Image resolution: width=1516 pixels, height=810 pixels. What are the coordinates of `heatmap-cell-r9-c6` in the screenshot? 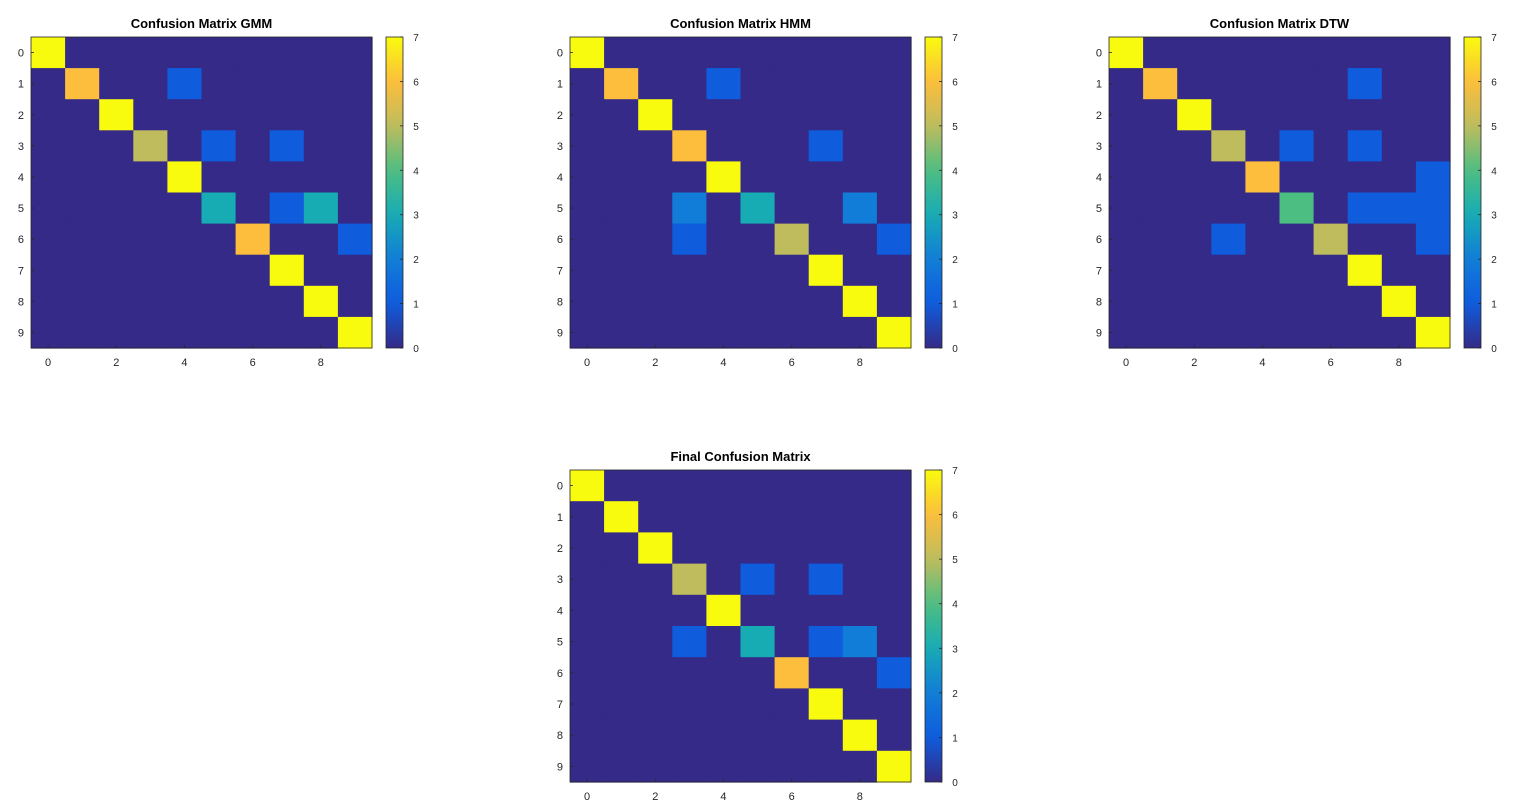 It's located at (1331, 332).